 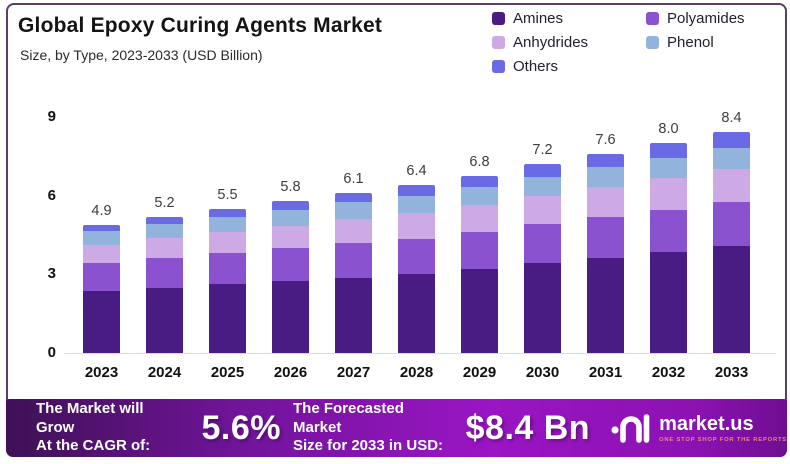 I want to click on bar-group: 4.9, so click(x=101, y=278).